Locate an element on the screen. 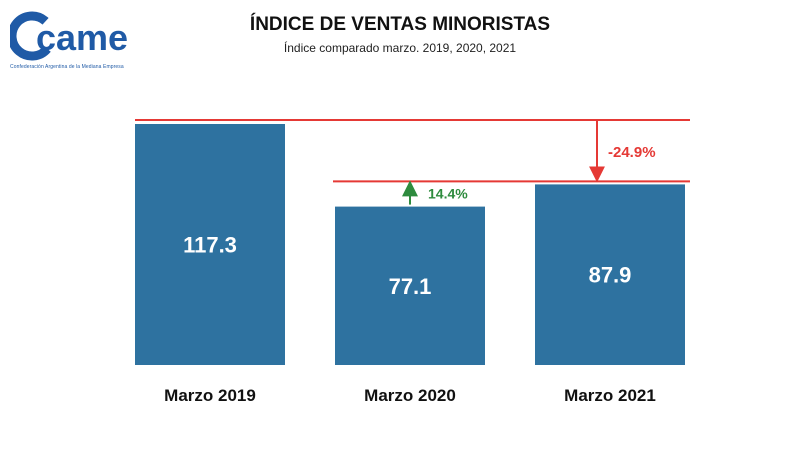 The image size is (800, 450). category-label: Marzo 2020 is located at coordinates (410, 395).